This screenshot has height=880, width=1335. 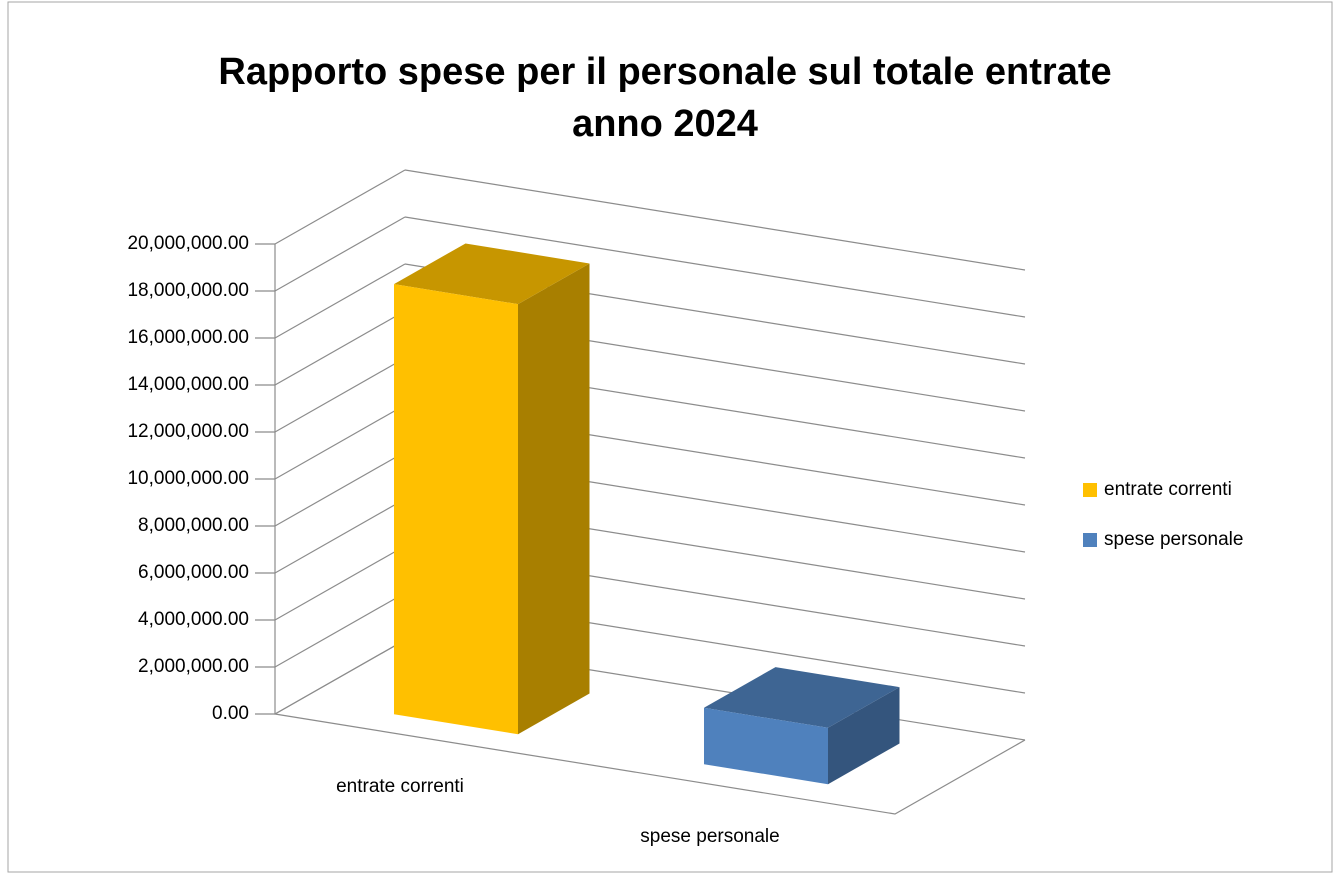 I want to click on y-tick-label: 4,000,000.00, so click(x=193, y=619).